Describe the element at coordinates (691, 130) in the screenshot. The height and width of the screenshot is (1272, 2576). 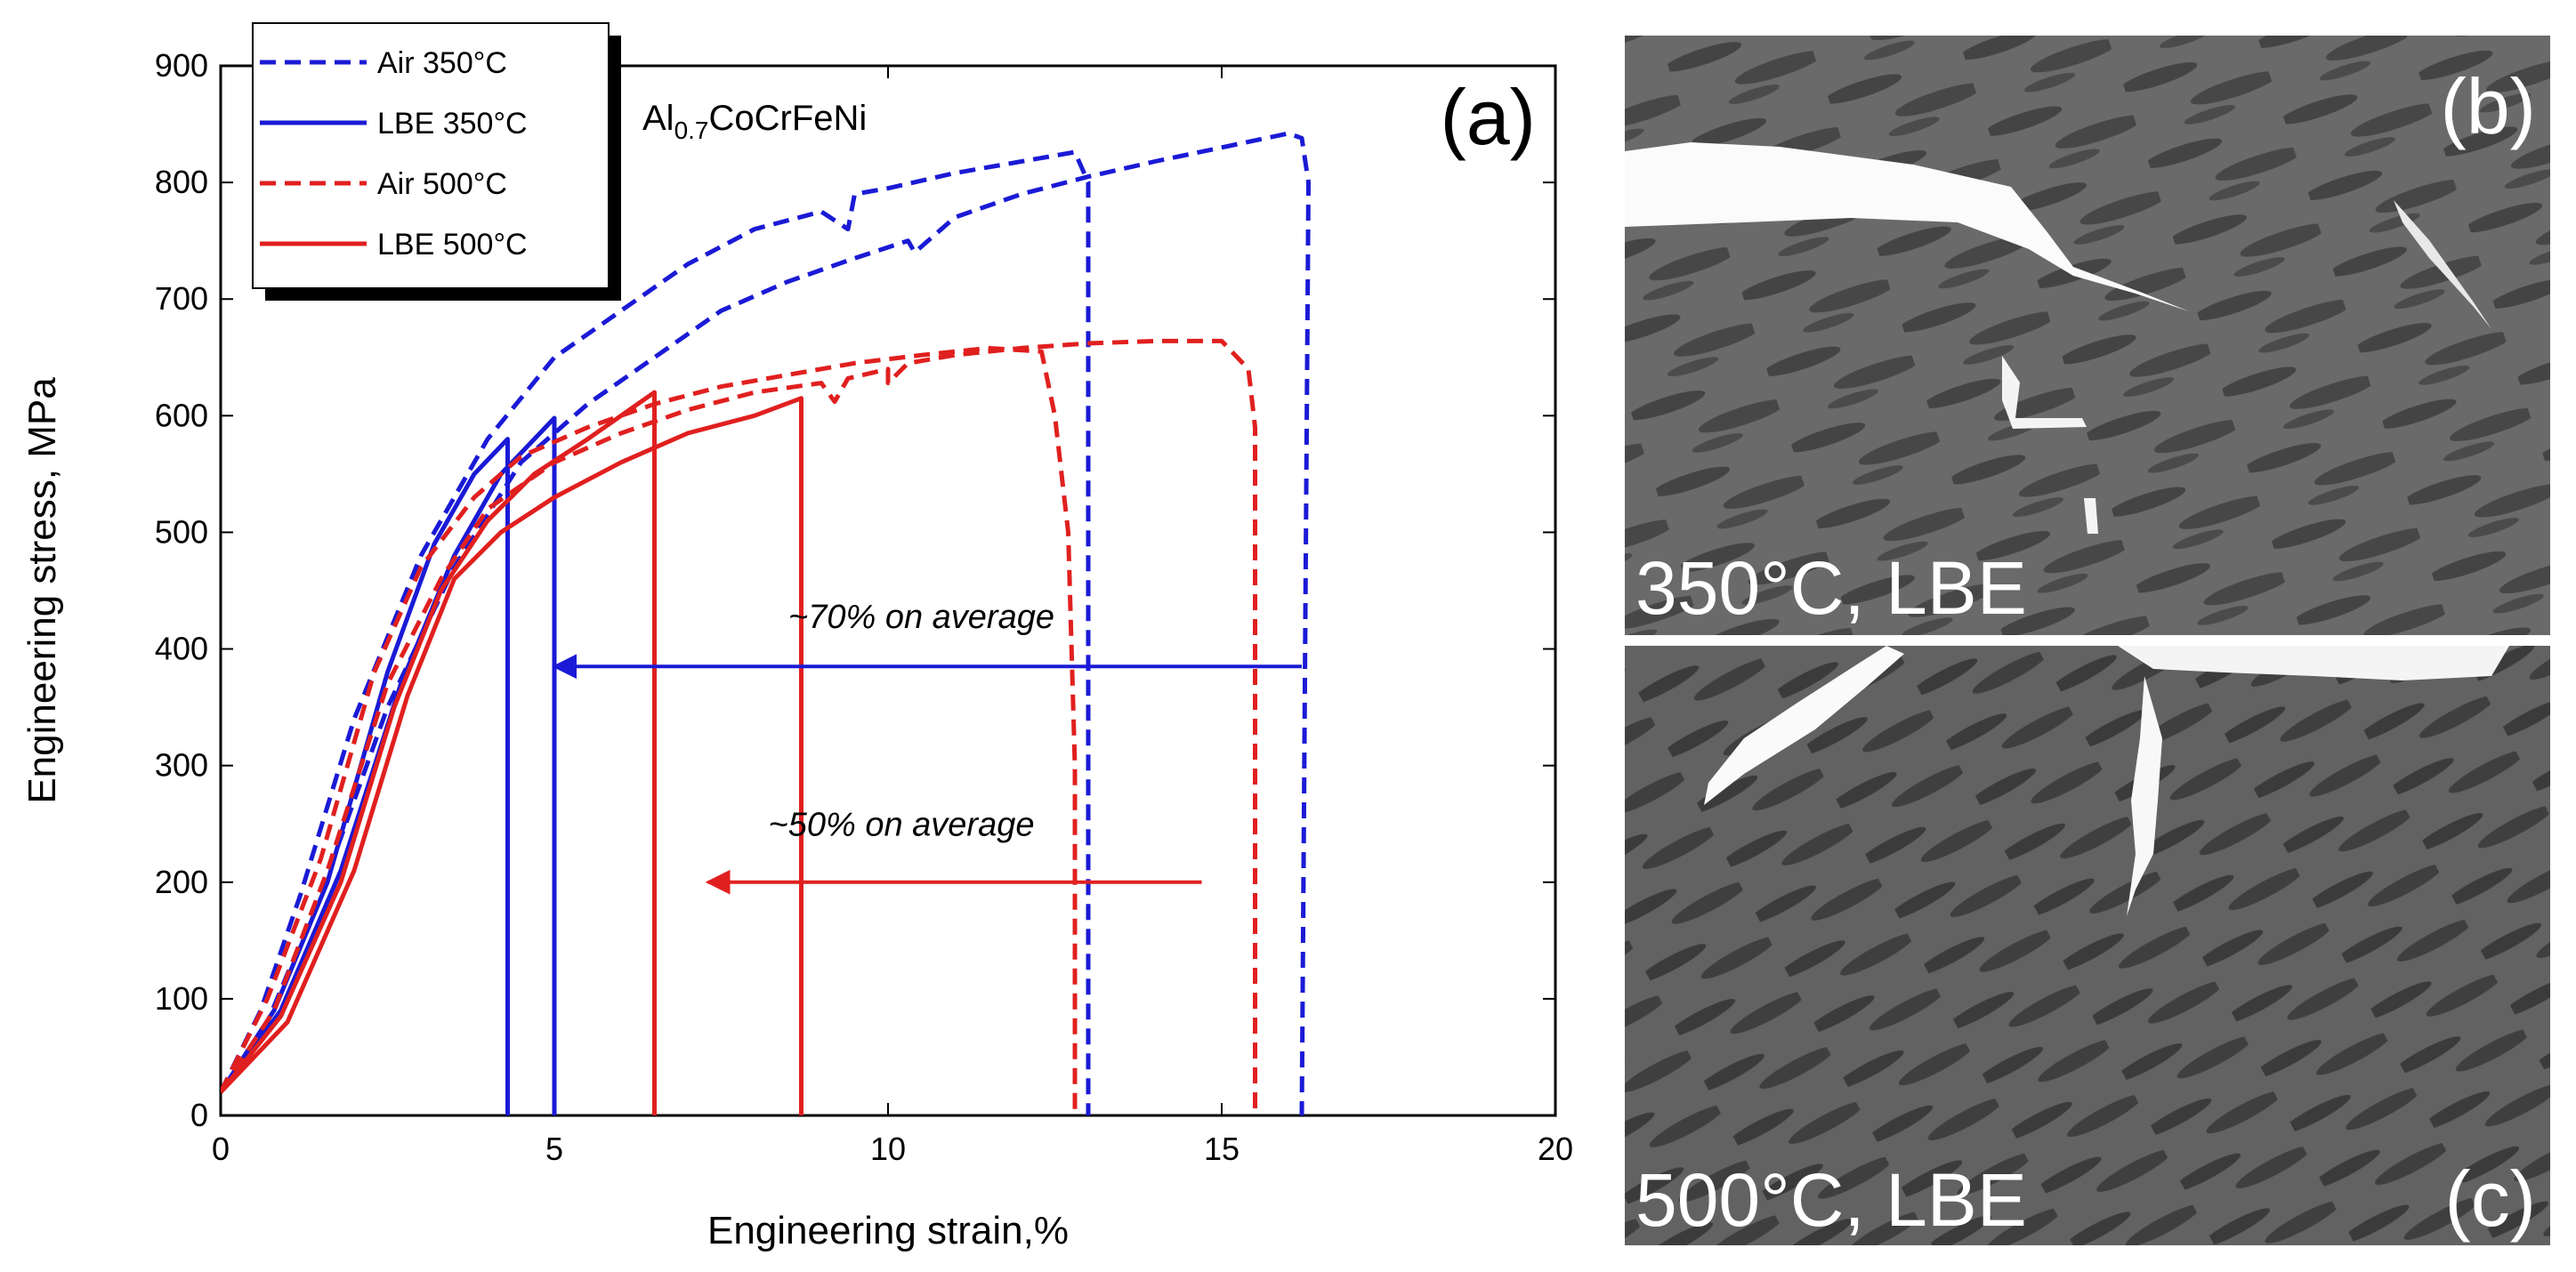
I see `alloy-subscript: 0.7` at that location.